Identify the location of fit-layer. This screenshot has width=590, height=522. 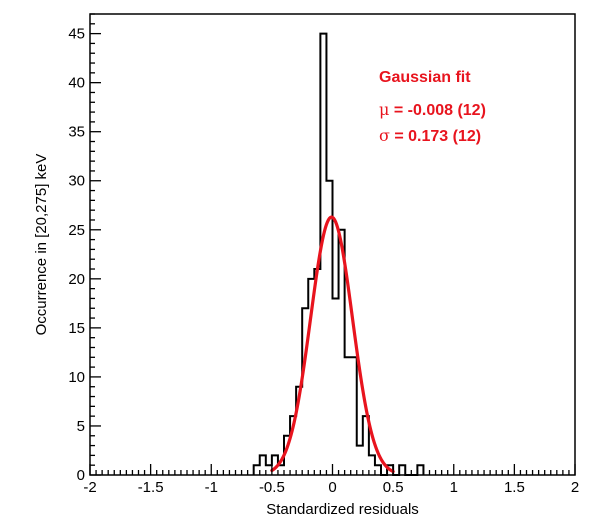
(332, 344).